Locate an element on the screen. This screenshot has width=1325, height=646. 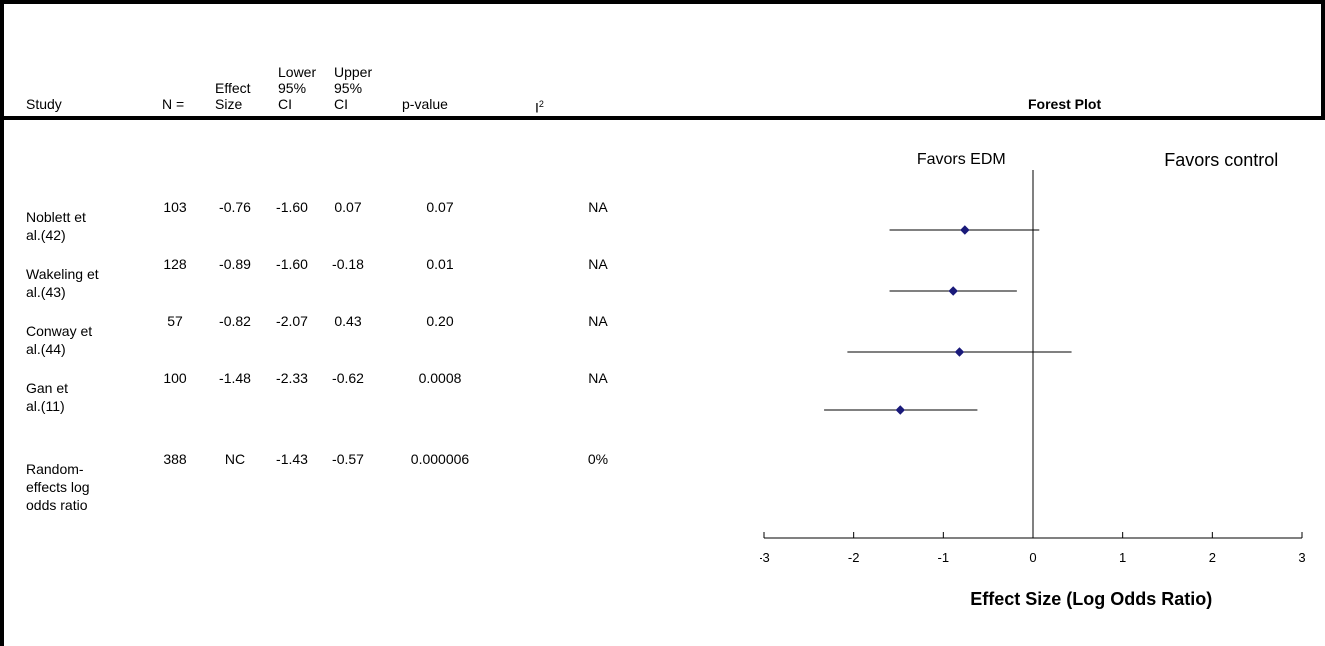
header-i2: I2 is located at coordinates (539, 106).